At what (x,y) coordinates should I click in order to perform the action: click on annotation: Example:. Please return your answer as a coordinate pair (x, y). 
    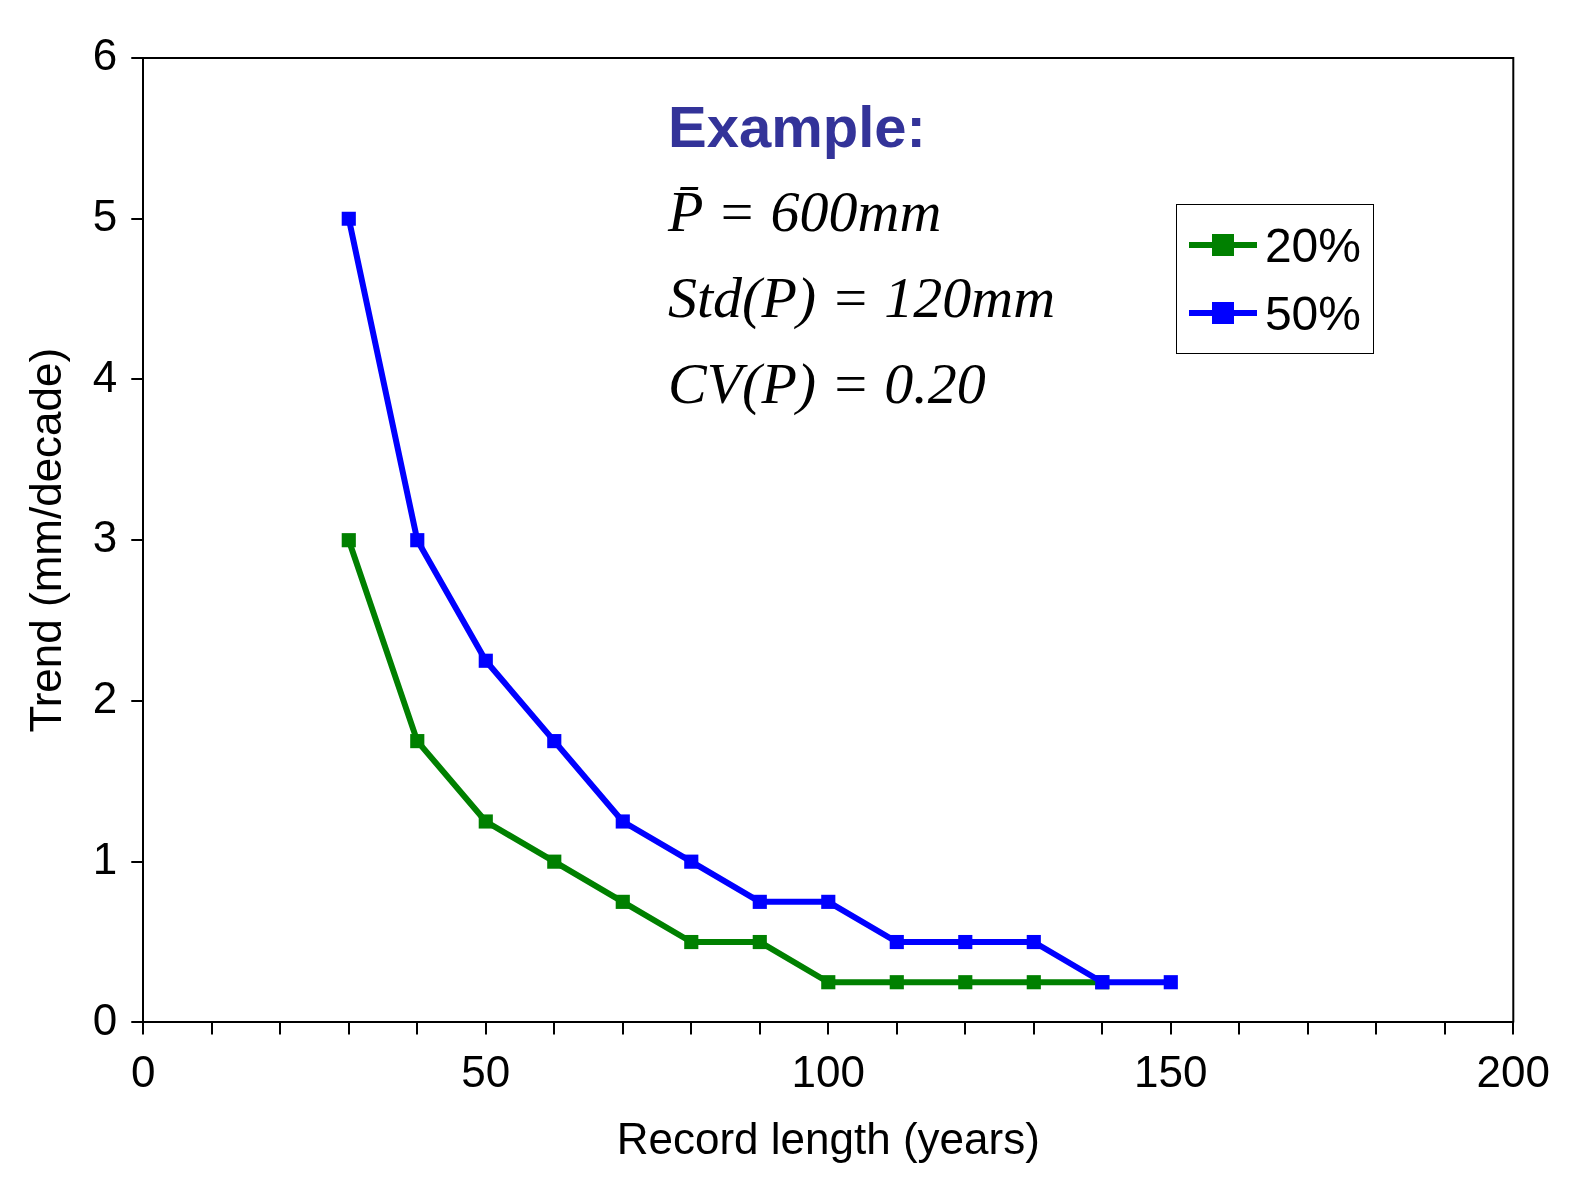
    Looking at the image, I should click on (797, 126).